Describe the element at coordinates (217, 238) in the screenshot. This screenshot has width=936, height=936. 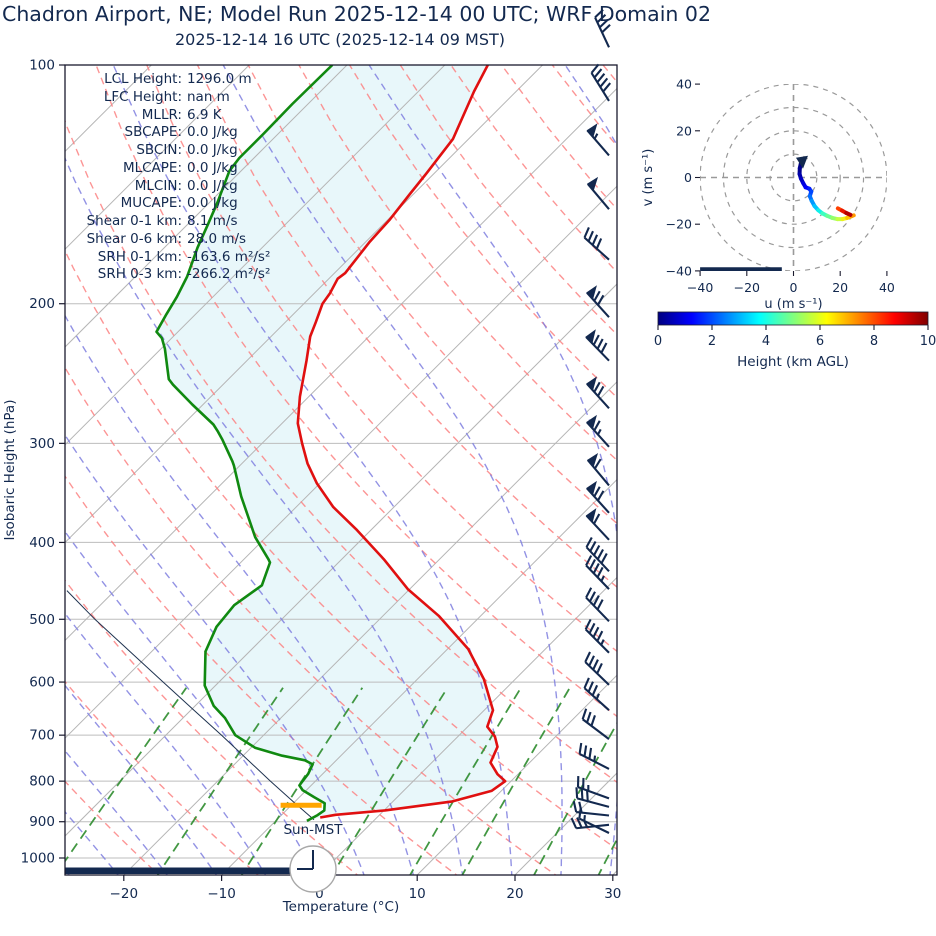
I see `index-value: 28.0 m/s` at that location.